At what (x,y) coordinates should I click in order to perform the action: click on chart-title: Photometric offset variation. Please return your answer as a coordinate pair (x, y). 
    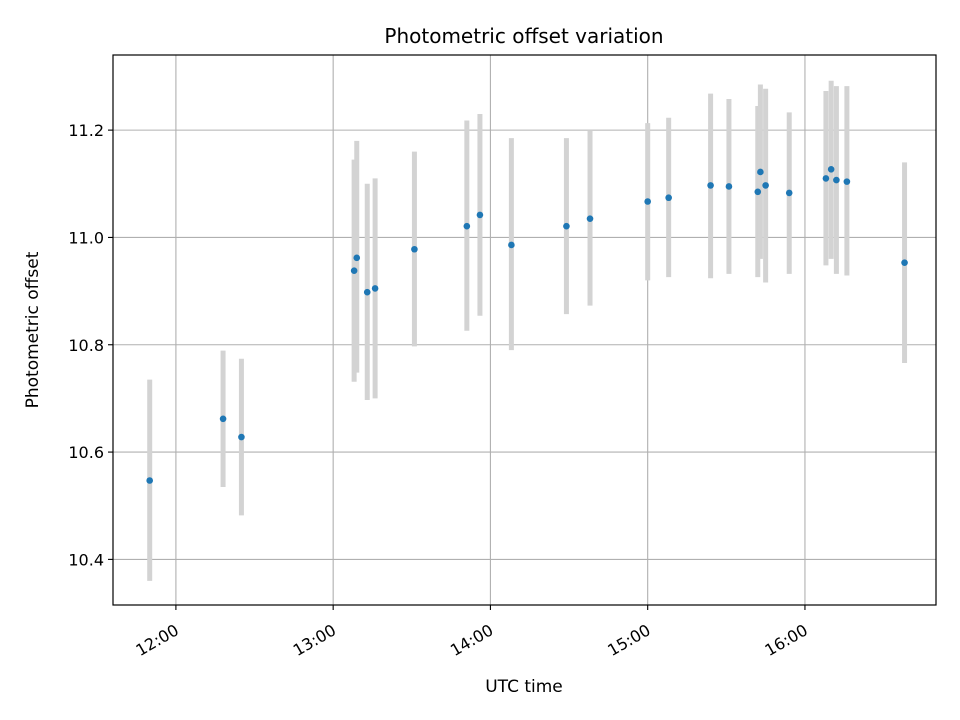
    Looking at the image, I should click on (523, 36).